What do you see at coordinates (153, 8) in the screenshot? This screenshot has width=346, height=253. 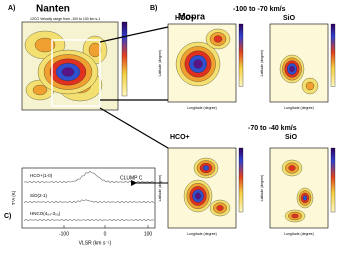 I see `panel-label: B)` at bounding box center [153, 8].